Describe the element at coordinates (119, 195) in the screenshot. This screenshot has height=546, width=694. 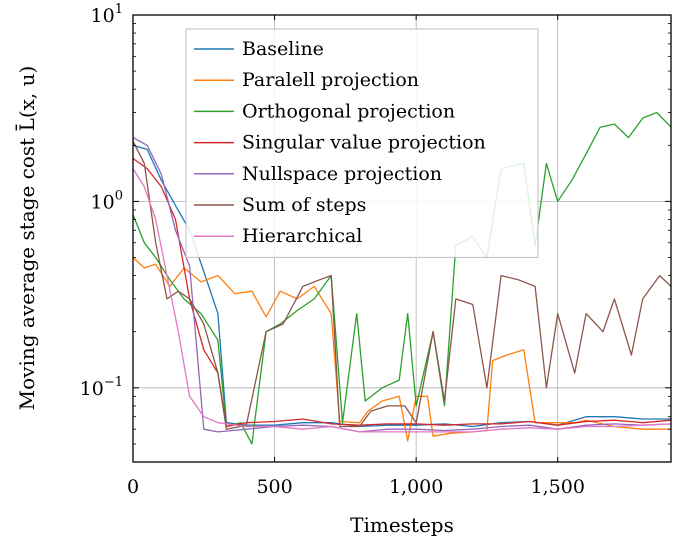
I see `y-tick-exponent: 0` at that location.